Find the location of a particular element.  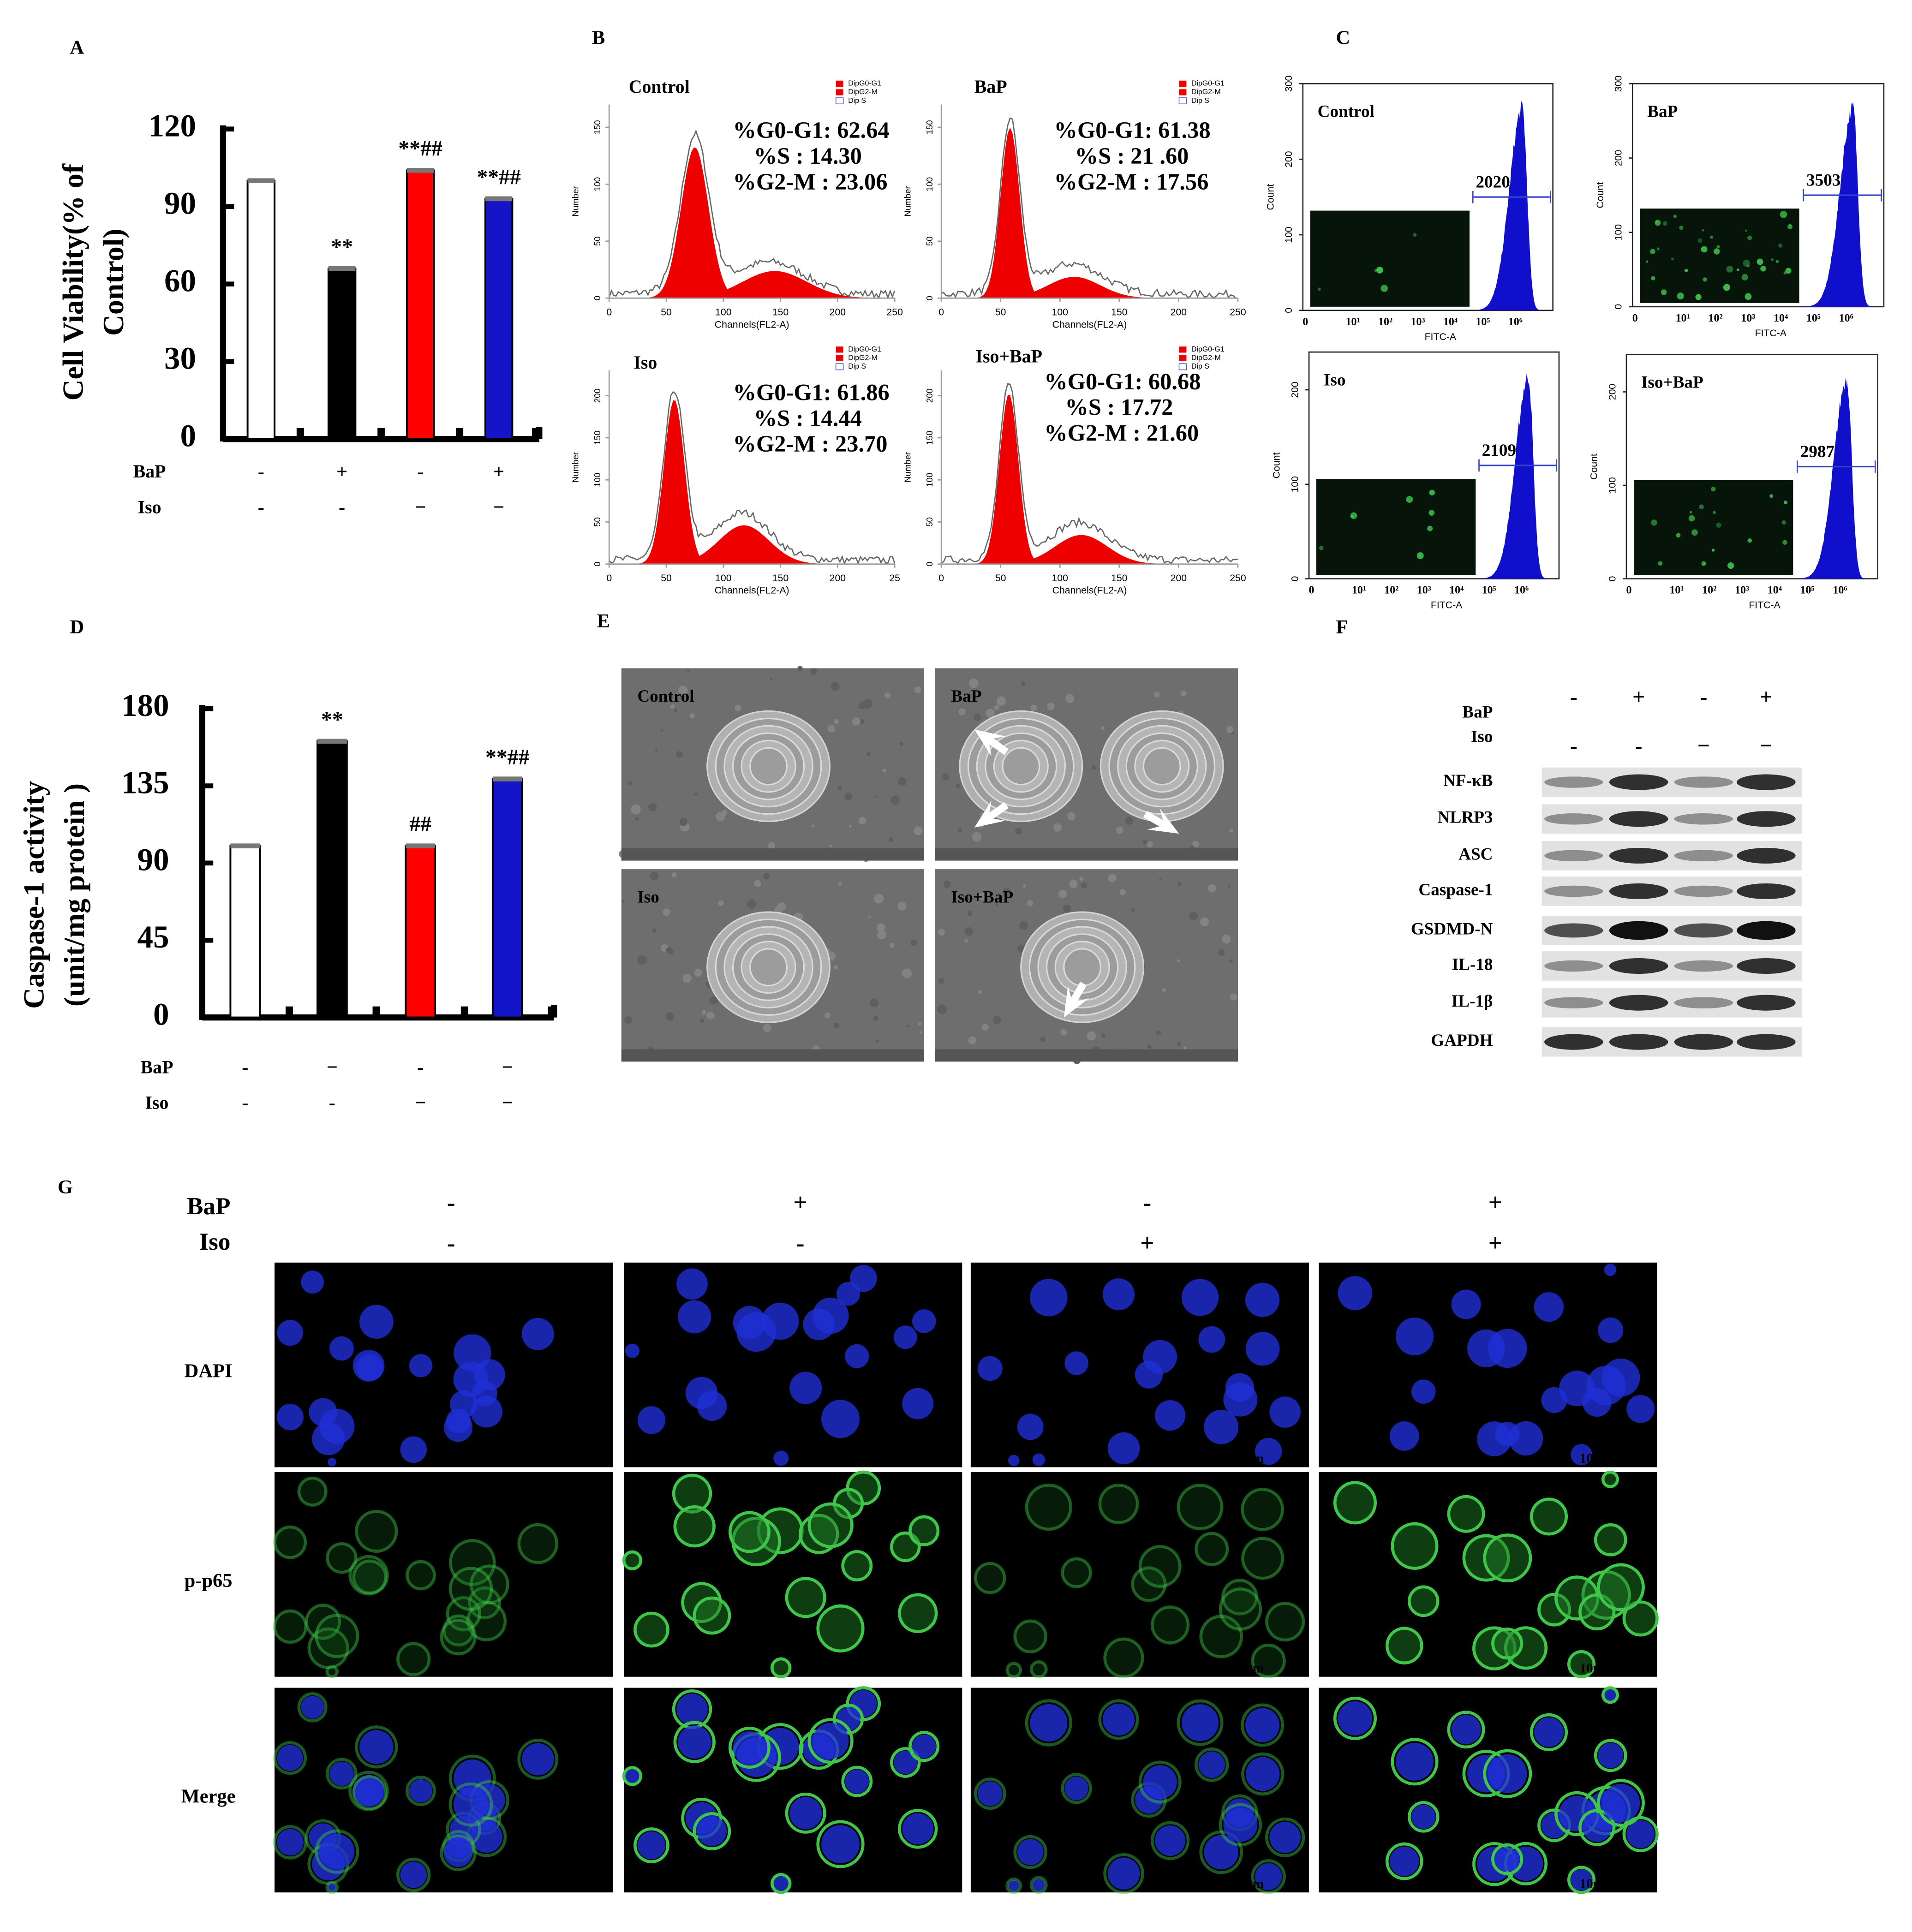

bar-cap is located at coordinates (261, 180).